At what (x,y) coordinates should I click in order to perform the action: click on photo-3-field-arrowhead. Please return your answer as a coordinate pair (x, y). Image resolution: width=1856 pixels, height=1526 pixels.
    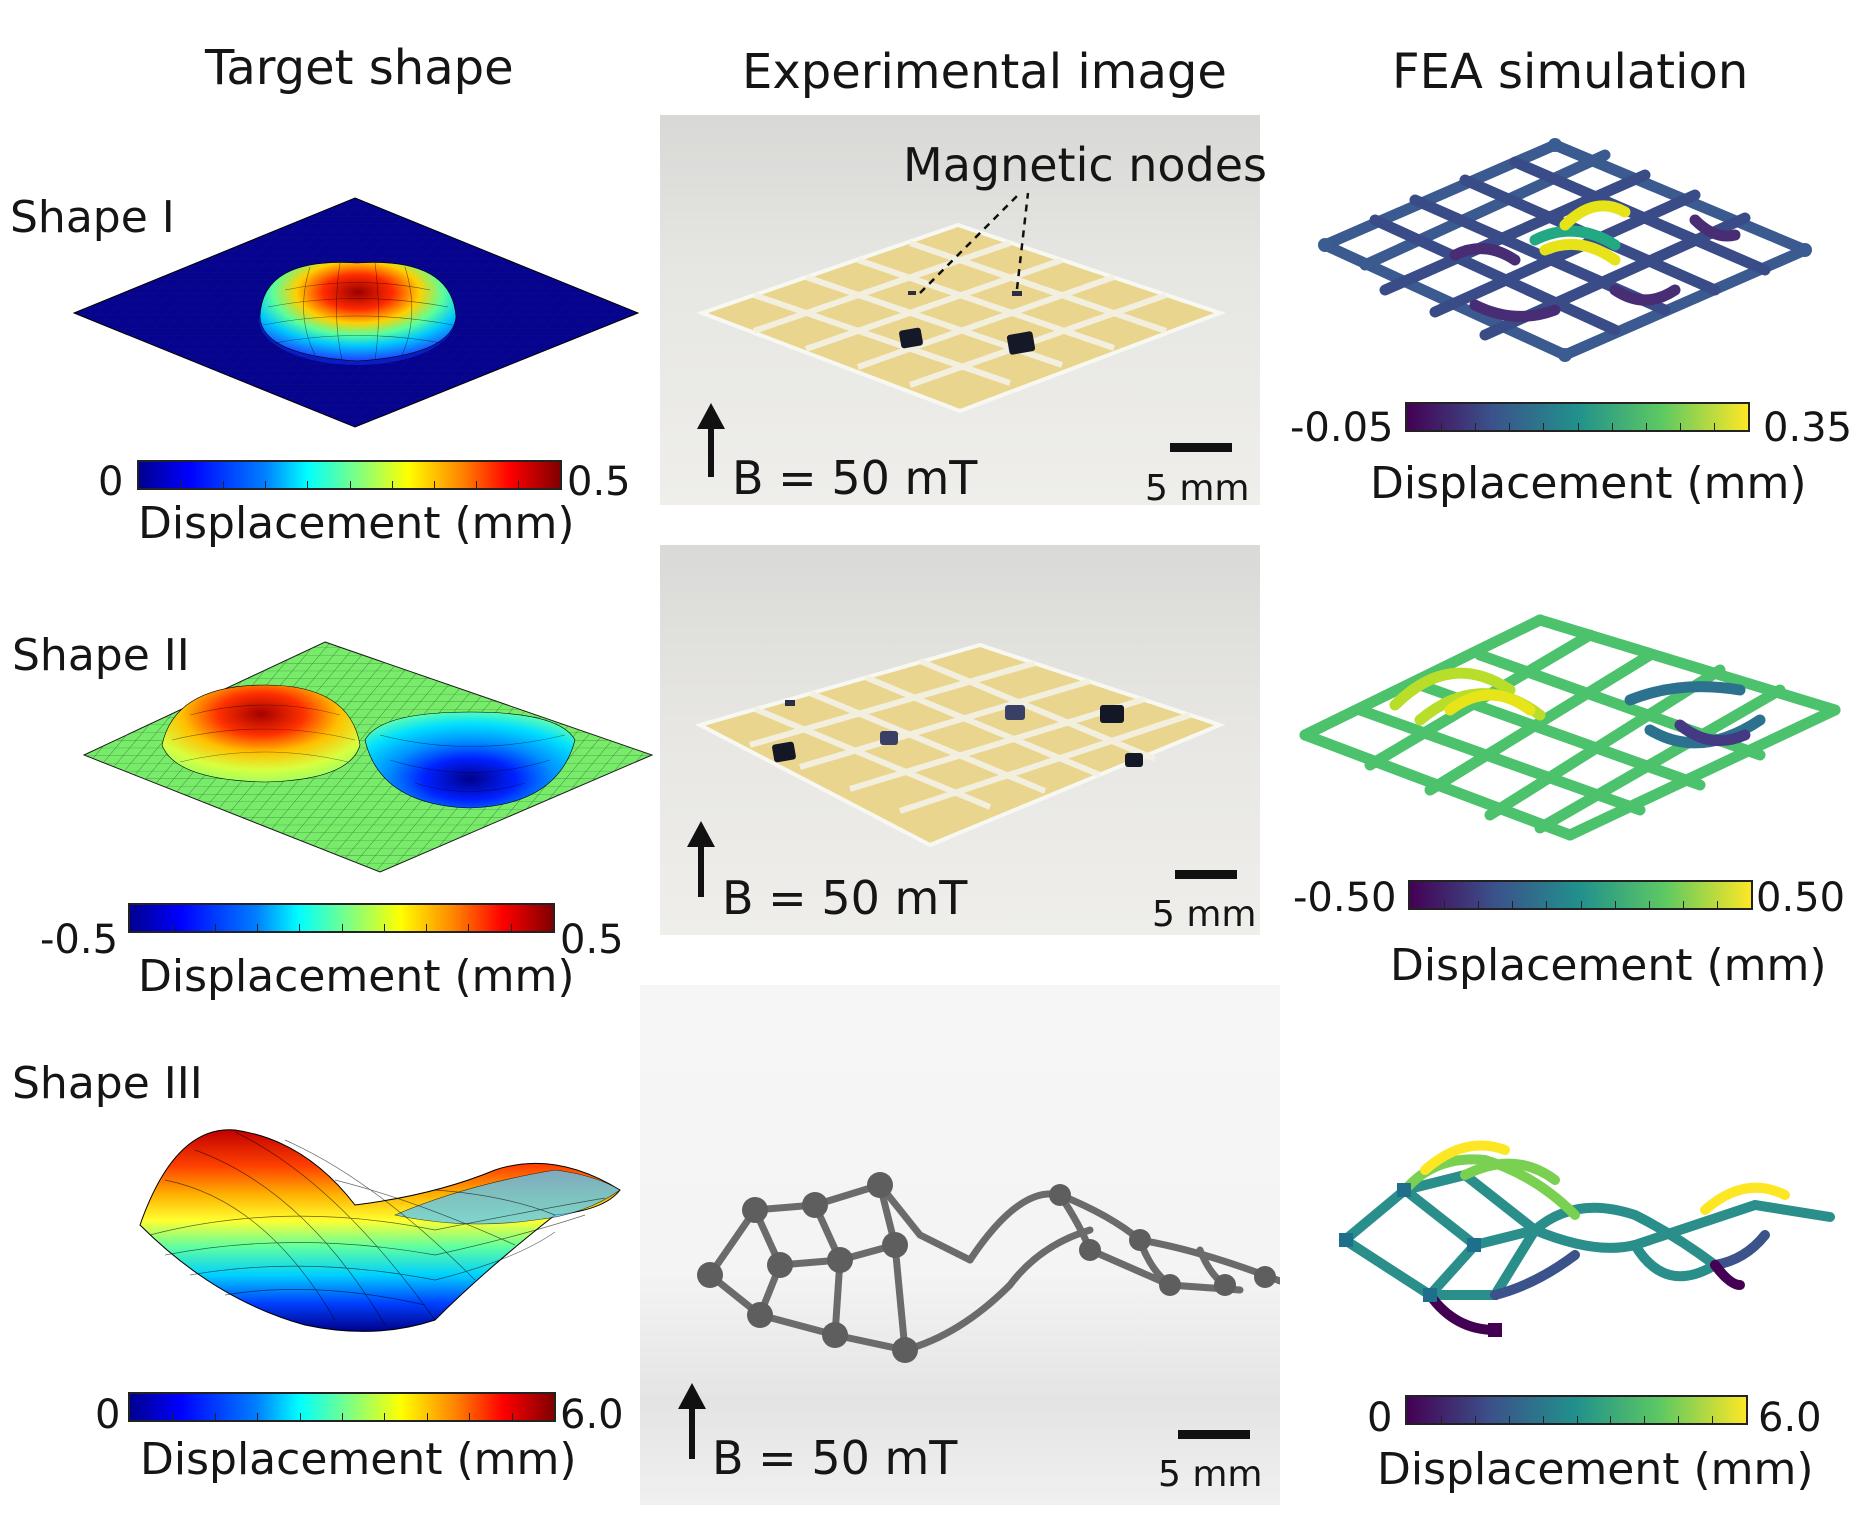
    Looking at the image, I should click on (692, 1396).